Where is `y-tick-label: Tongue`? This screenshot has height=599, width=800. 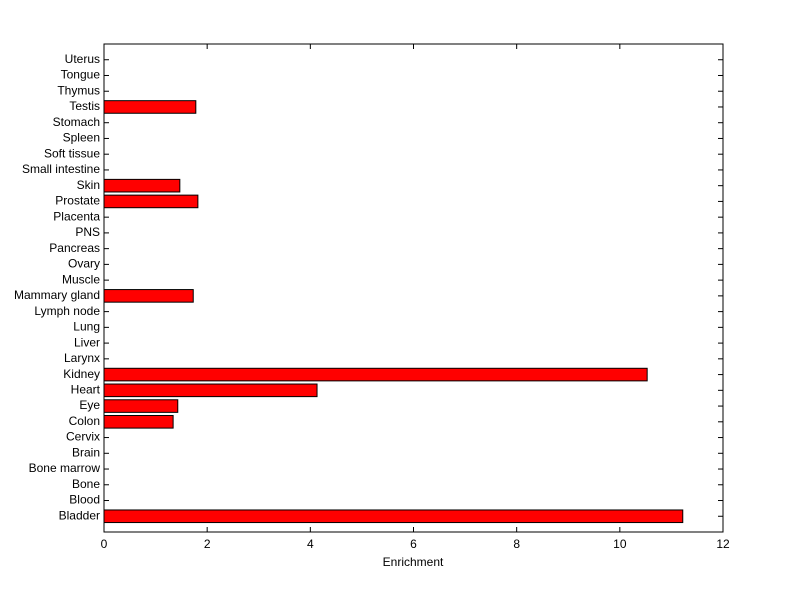 y-tick-label: Tongue is located at coordinates (81, 75).